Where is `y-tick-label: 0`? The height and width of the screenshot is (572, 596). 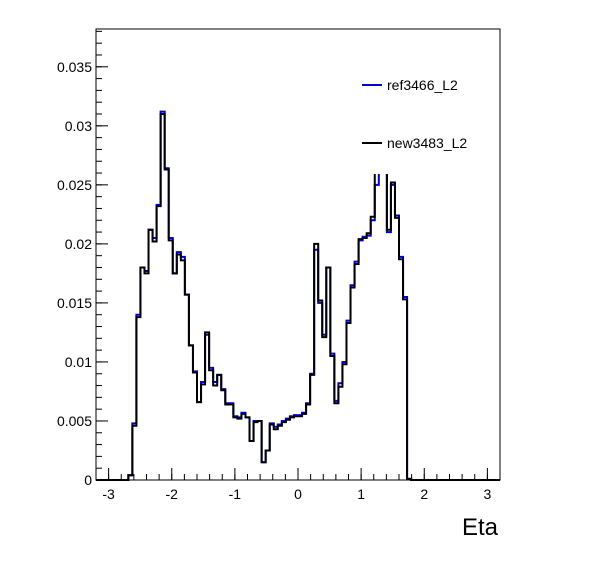
y-tick-label: 0 is located at coordinates (88, 480).